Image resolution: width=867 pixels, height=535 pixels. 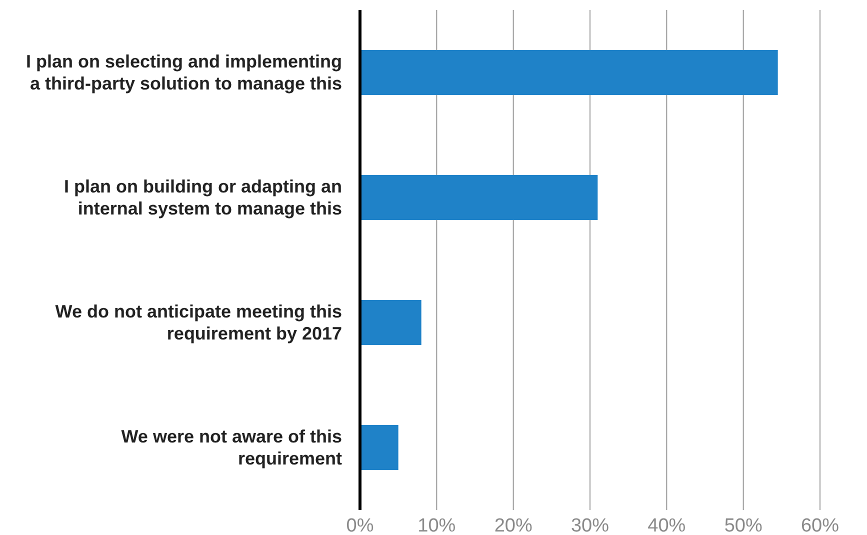 I want to click on y-tick-label: I plan on building or adapting an internal system to manage this, so click(x=203, y=197).